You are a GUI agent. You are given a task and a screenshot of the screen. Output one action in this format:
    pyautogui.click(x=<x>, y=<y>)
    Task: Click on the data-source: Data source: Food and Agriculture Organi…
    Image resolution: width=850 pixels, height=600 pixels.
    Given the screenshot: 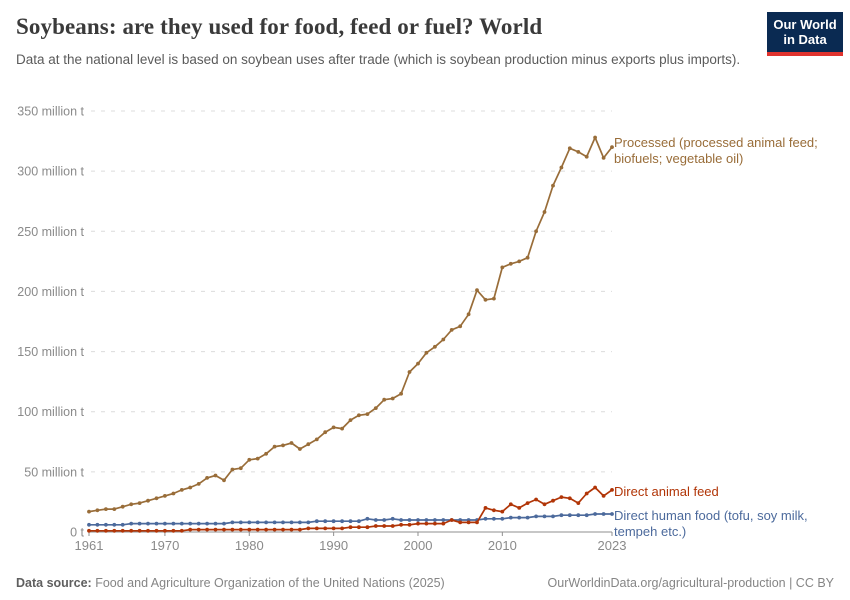 What is the action you would take?
    pyautogui.click(x=230, y=583)
    